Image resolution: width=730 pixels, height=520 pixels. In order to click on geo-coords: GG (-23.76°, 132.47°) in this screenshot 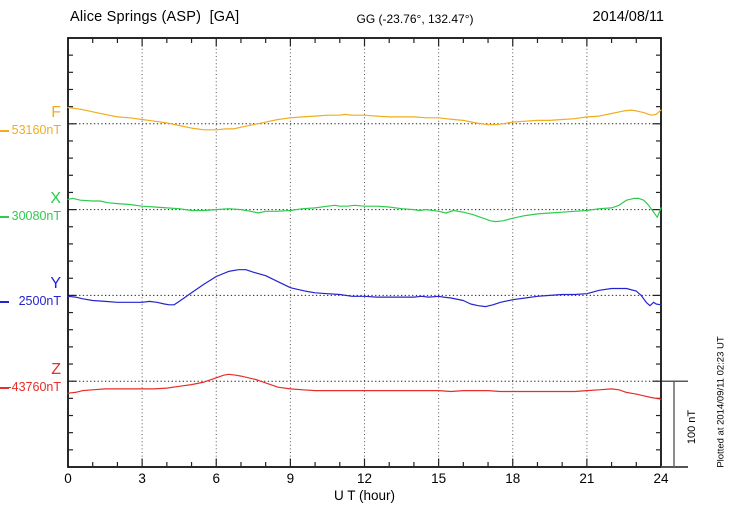, I will do `click(415, 19)`.